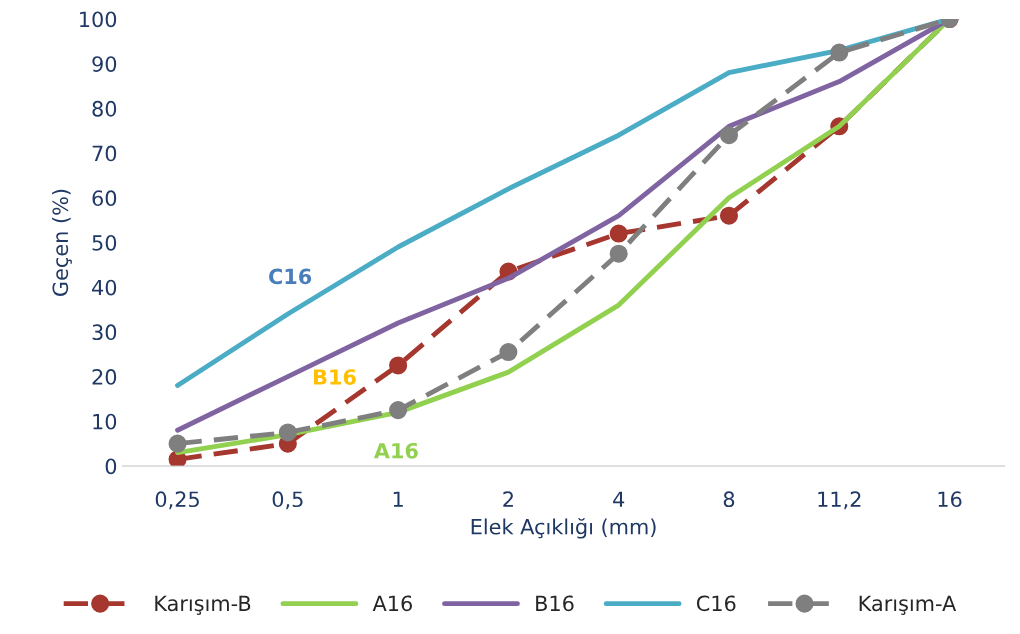  What do you see at coordinates (398, 499) in the screenshot?
I see `x-tick-label: 1` at bounding box center [398, 499].